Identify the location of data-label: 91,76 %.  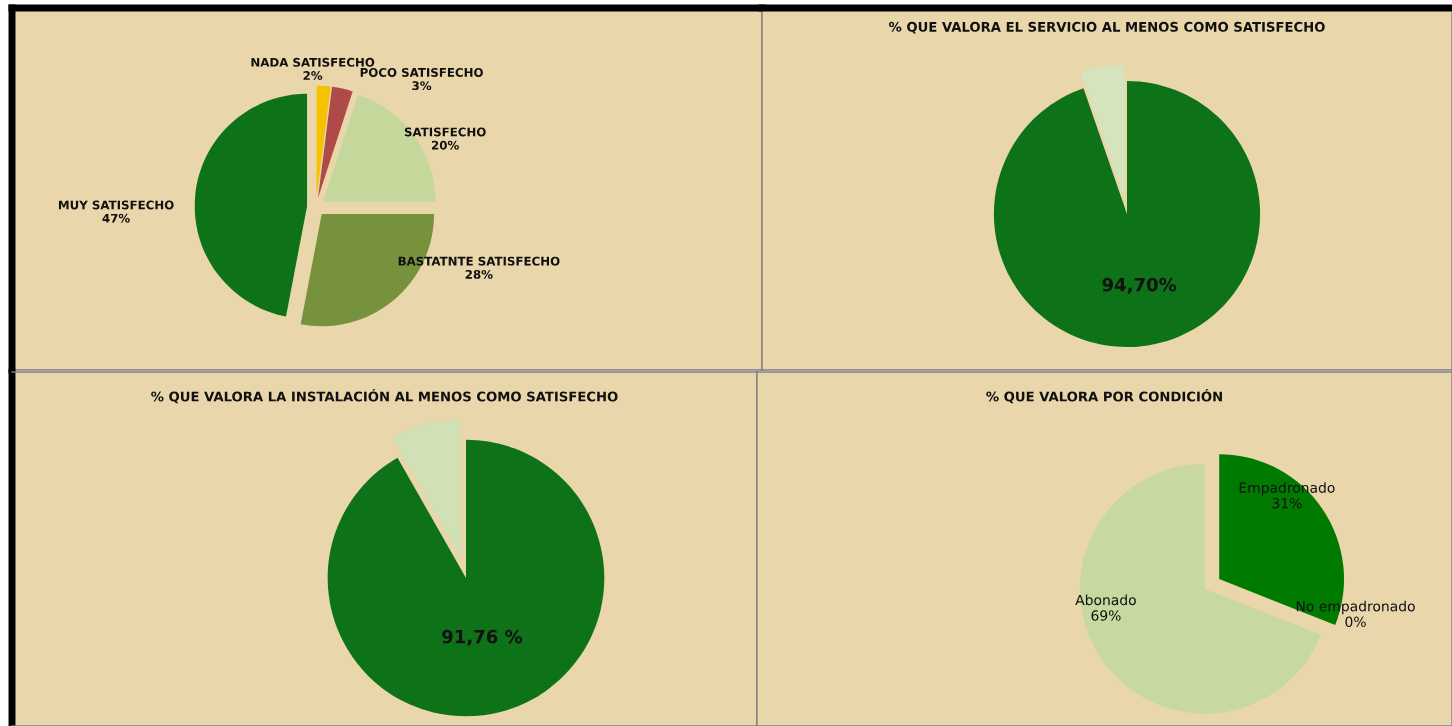
(482, 637).